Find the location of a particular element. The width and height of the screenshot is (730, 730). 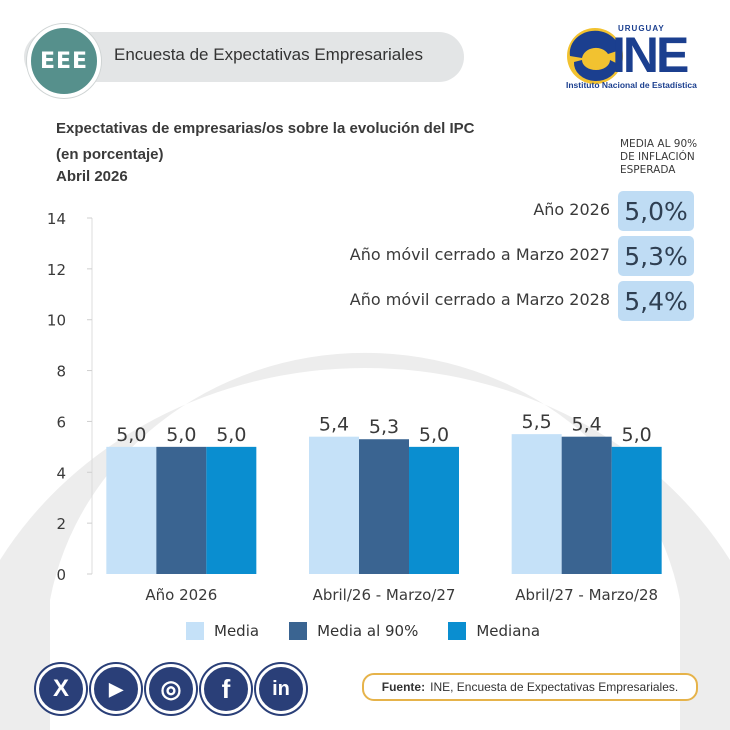

logo-word: INE is located at coordinates (650, 55).